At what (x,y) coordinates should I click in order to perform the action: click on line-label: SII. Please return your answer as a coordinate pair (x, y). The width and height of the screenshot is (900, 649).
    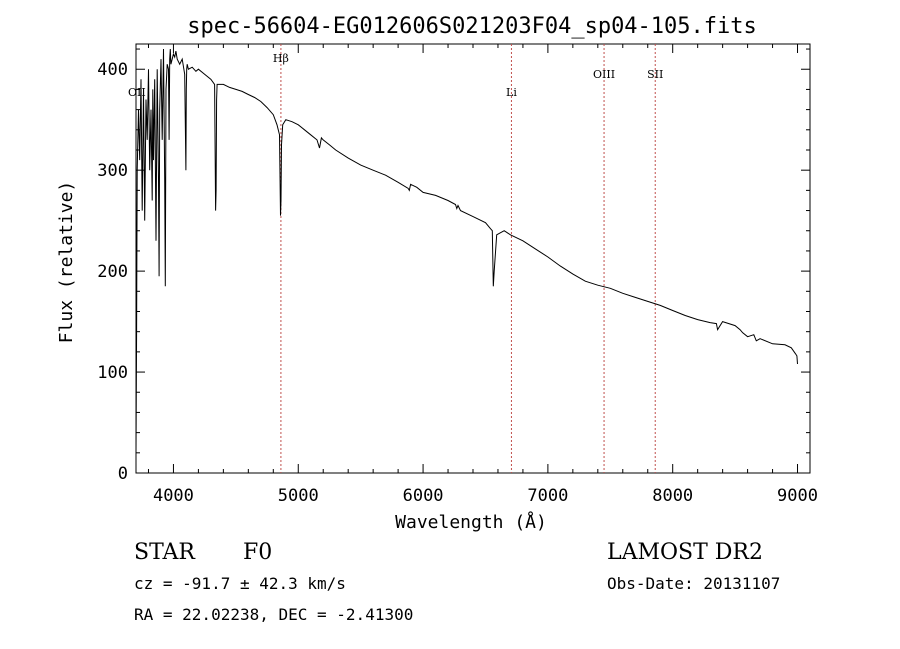
    Looking at the image, I should click on (655, 74).